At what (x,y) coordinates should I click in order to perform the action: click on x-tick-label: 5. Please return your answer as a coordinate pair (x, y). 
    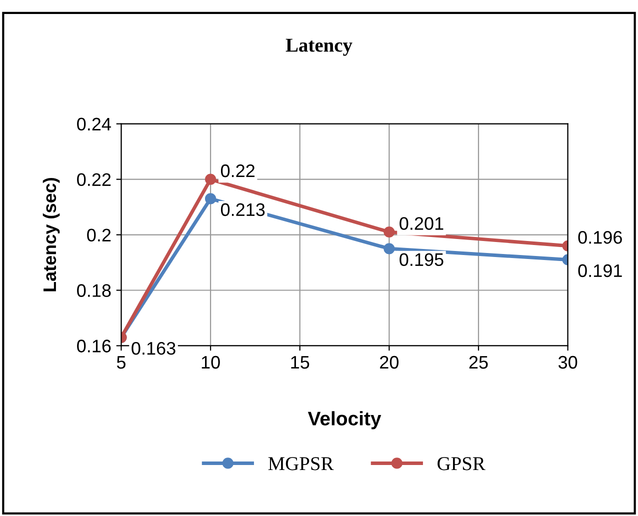
    Looking at the image, I should click on (121, 362).